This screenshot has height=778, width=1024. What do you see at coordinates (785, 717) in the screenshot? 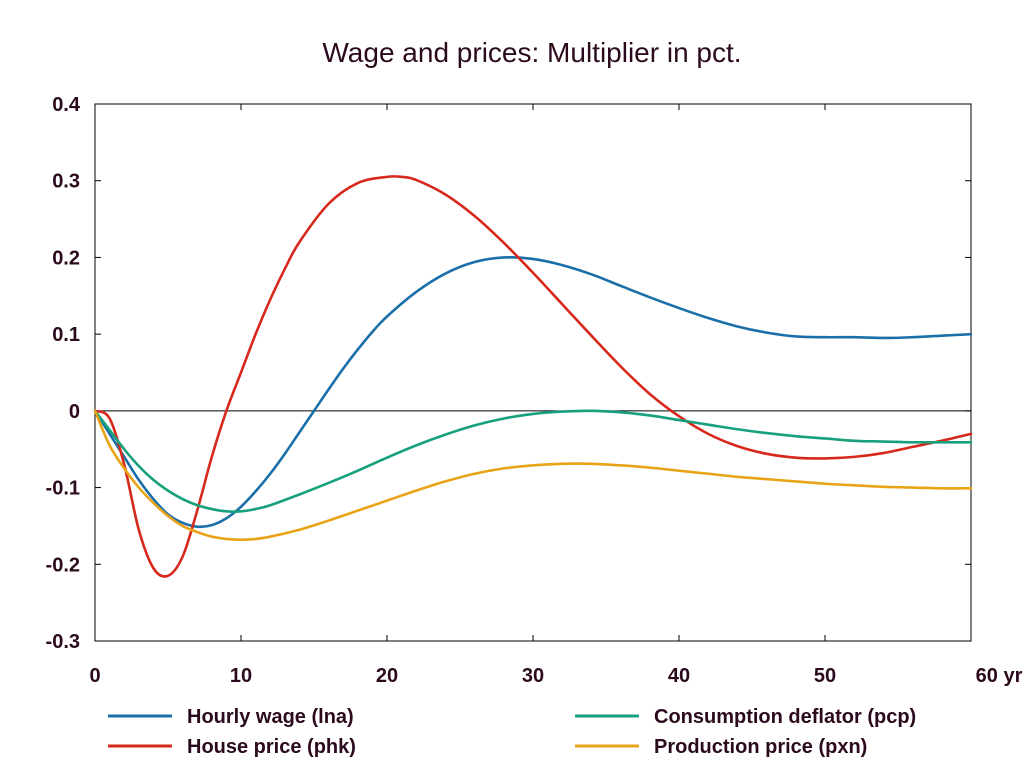
I see `legend-label-consumption-deflator-pcp: Consumption deflator (pcp)` at bounding box center [785, 717].